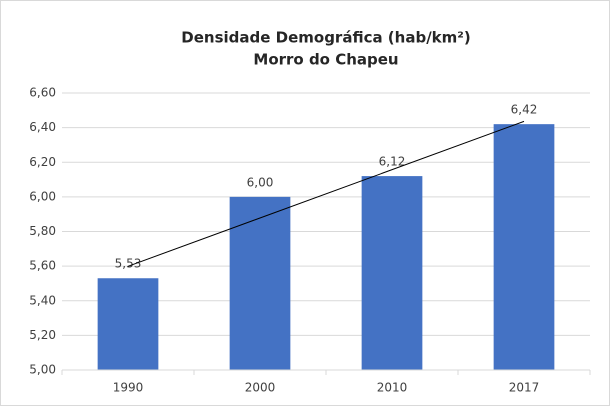  Describe the element at coordinates (42, 266) in the screenshot. I see `y-tick-label: 5,60` at that location.